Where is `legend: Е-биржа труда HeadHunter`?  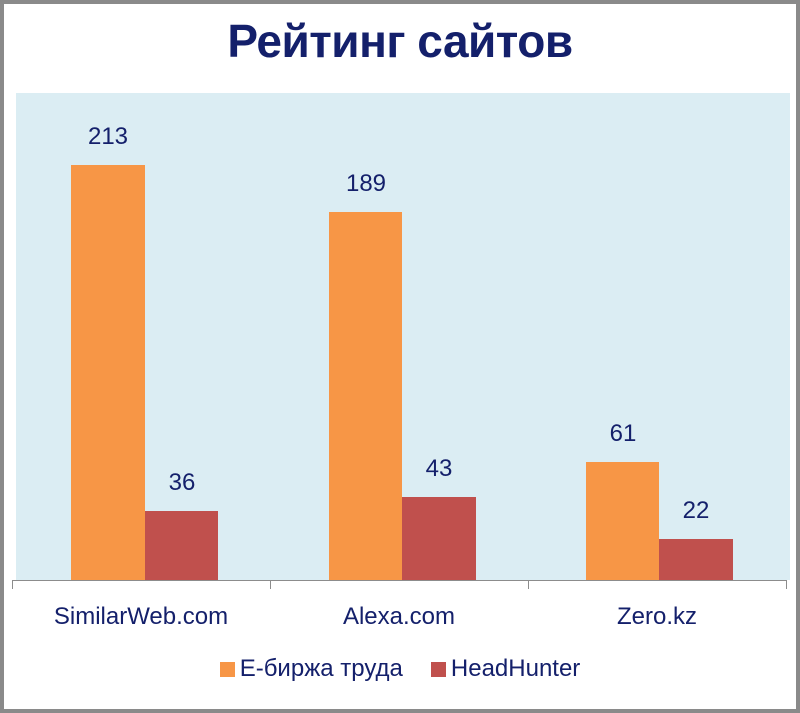
legend: Е-биржа труда HeadHunter is located at coordinates (400, 669).